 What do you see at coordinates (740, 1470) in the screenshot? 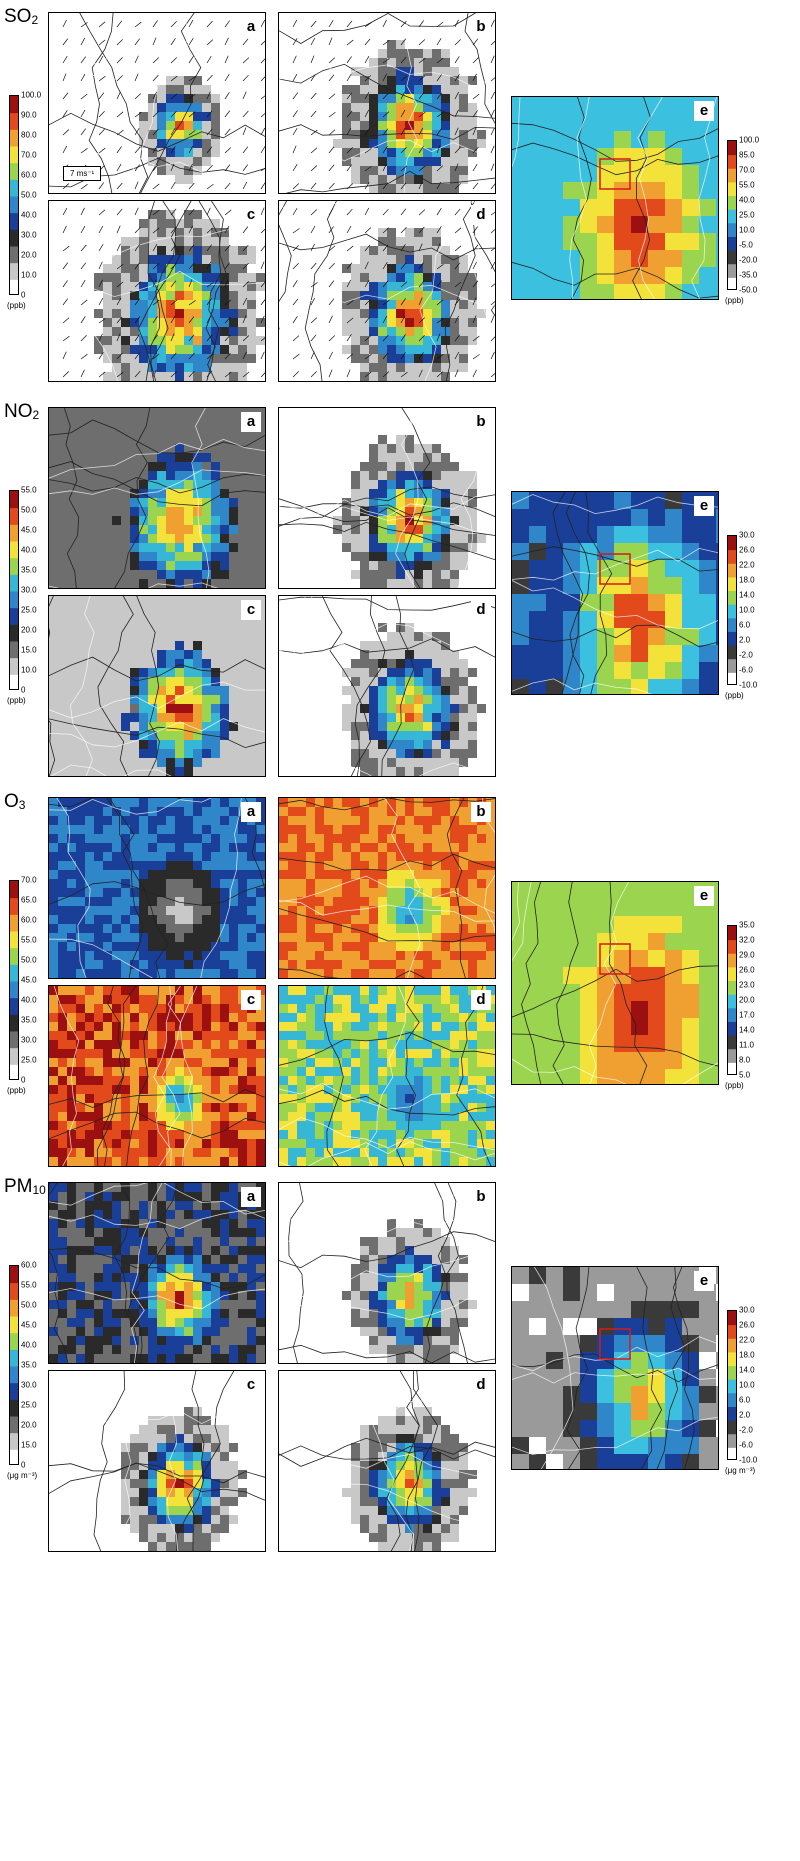
I see `diff-pm10-unit-label: (μg m⁻³)` at bounding box center [740, 1470].